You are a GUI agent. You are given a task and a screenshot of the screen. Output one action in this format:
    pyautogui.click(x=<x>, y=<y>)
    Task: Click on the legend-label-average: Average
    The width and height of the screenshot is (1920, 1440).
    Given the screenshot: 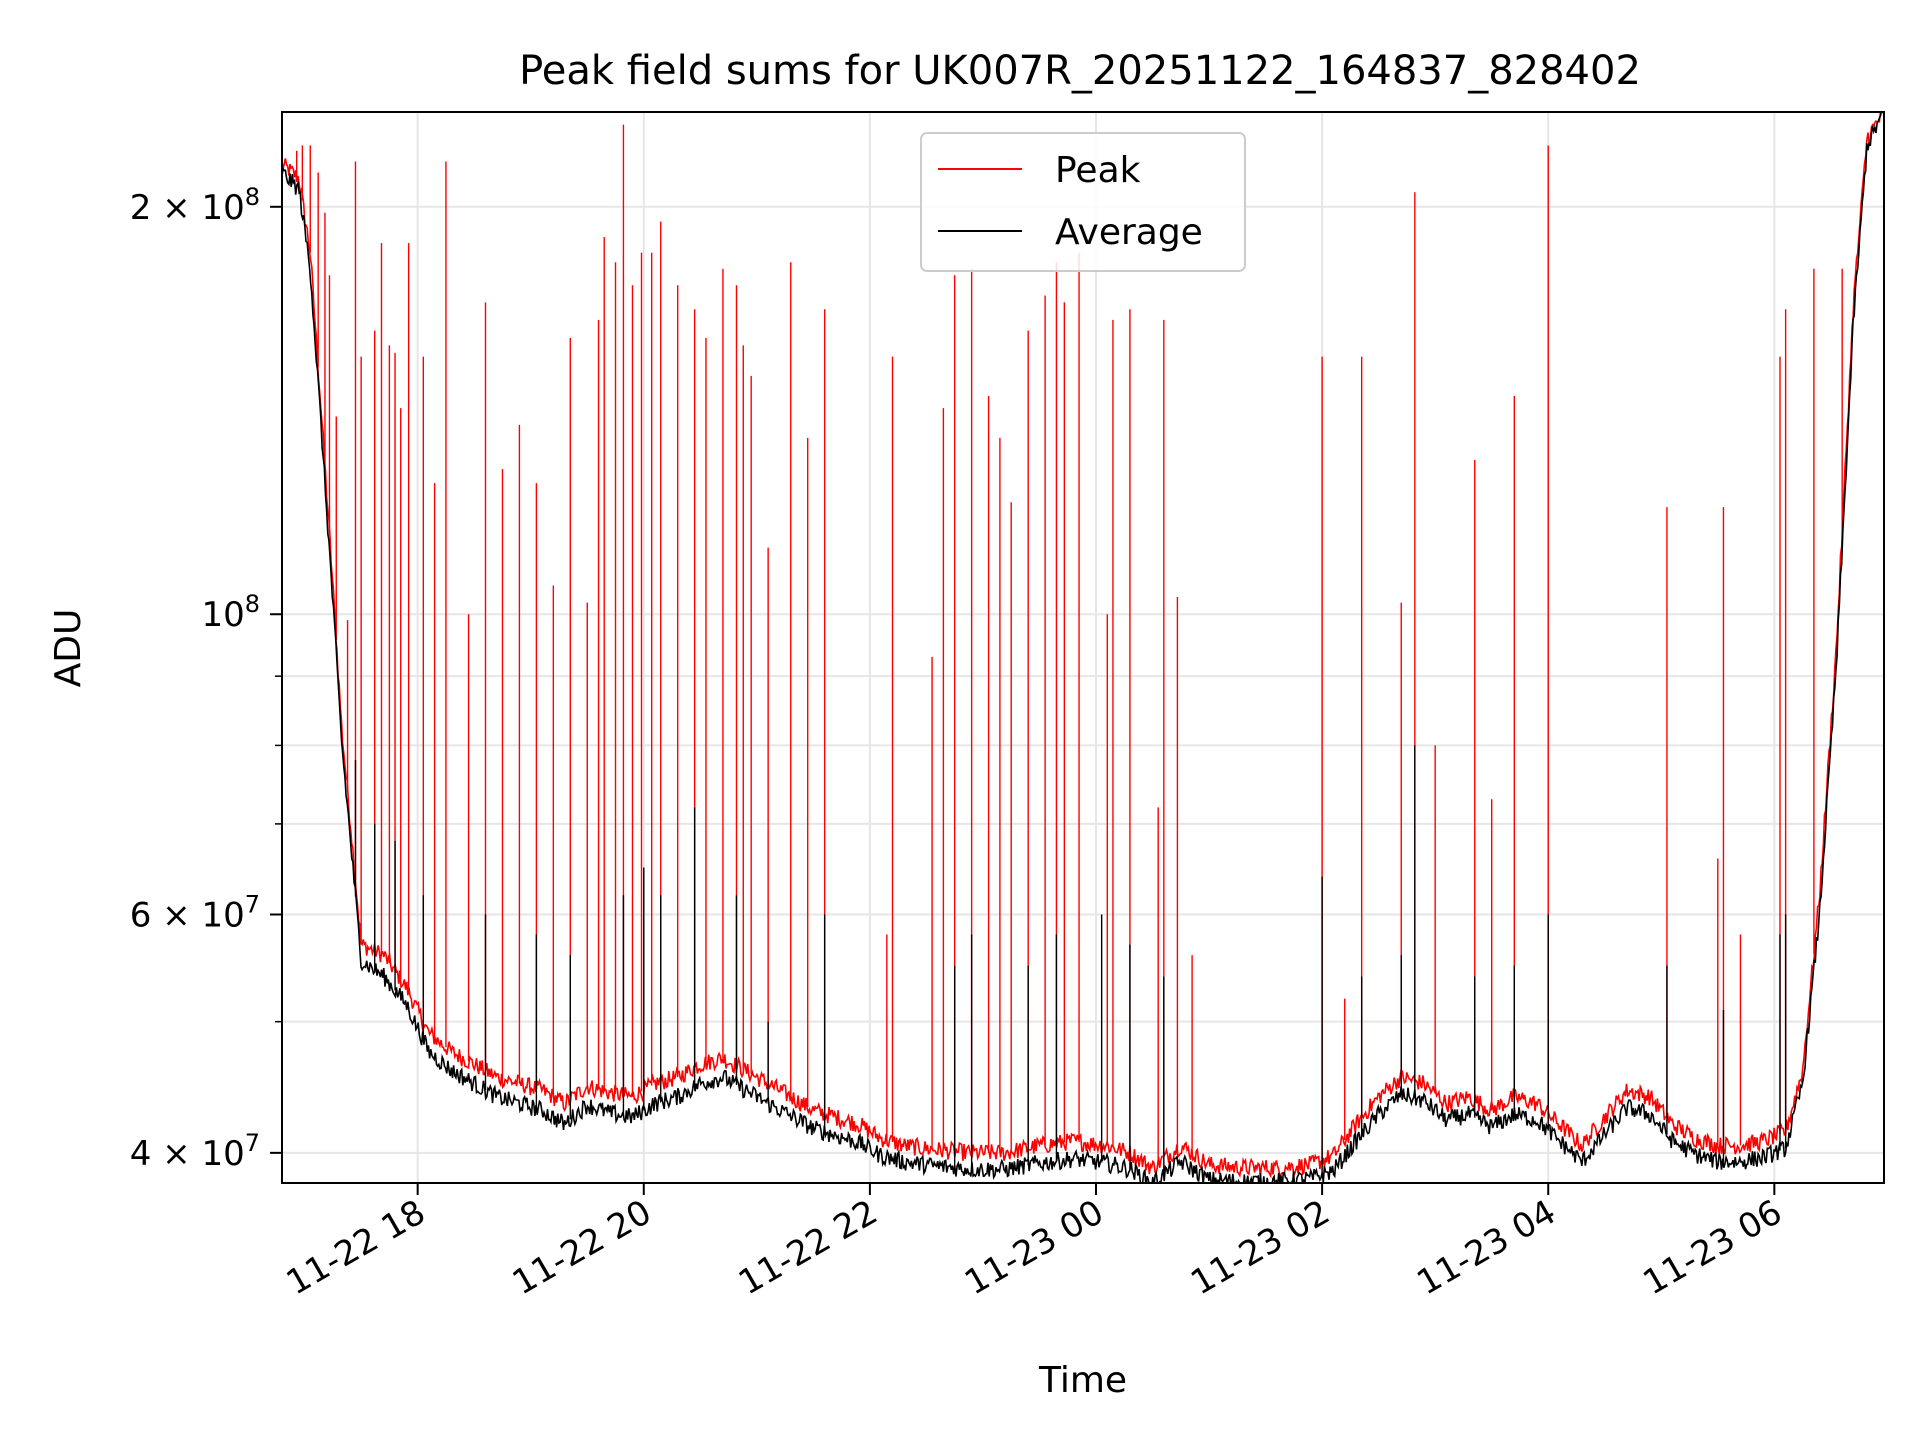 What is the action you would take?
    pyautogui.click(x=1129, y=232)
    